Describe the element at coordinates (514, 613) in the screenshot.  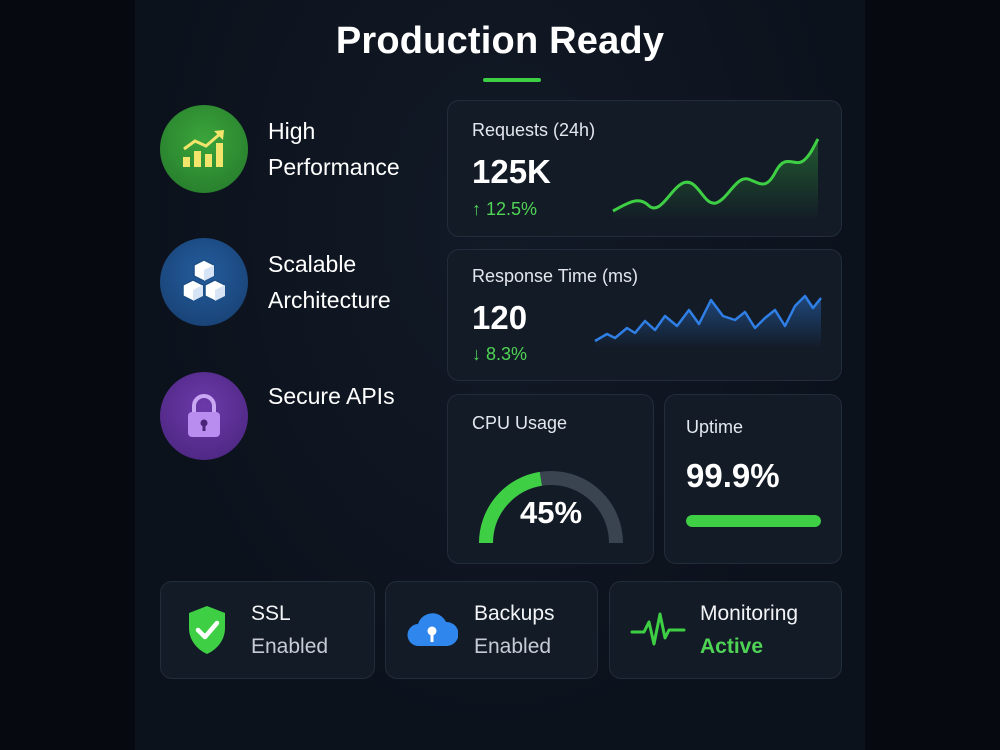
I see `status-title: Backups` at that location.